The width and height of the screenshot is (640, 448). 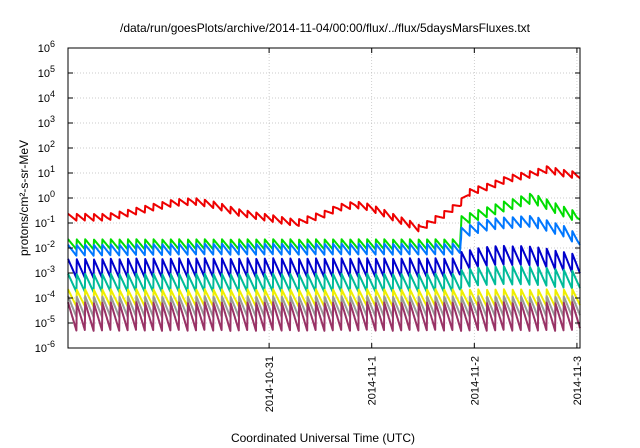 What do you see at coordinates (45, 297) in the screenshot?
I see `y-tick-label: 10⁻⁴` at bounding box center [45, 297].